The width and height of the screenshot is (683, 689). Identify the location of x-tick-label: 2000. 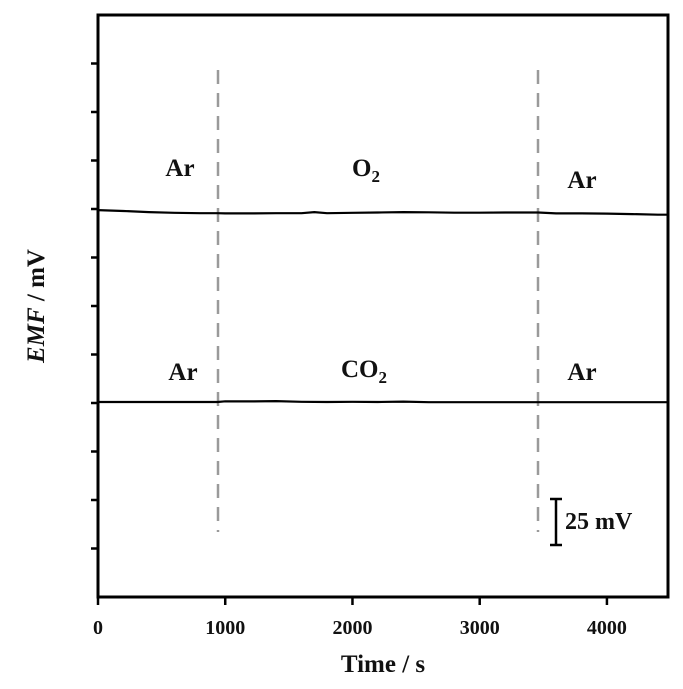
(352, 628).